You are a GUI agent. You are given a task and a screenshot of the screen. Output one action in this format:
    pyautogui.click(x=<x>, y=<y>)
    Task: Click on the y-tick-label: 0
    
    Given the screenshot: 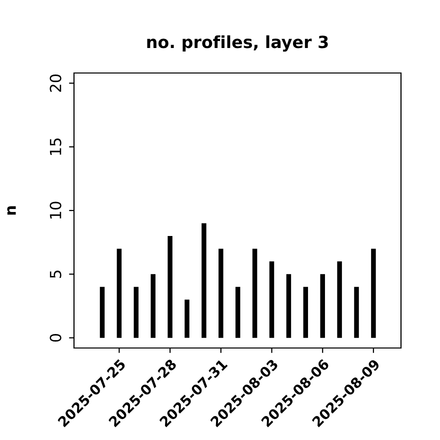 What is the action you would take?
    pyautogui.click(x=56, y=338)
    